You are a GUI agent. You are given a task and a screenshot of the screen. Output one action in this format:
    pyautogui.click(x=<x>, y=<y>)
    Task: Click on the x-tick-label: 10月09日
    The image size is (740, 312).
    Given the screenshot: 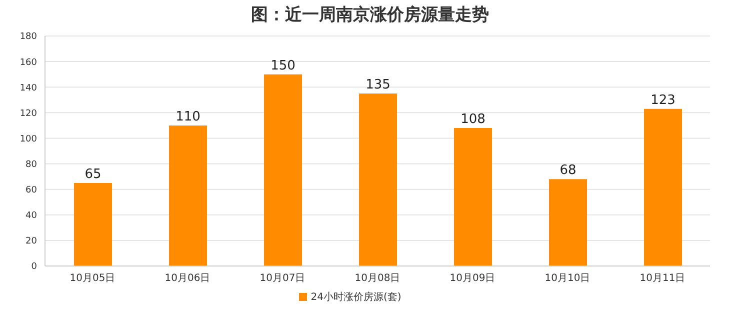 What is the action you would take?
    pyautogui.click(x=473, y=278)
    